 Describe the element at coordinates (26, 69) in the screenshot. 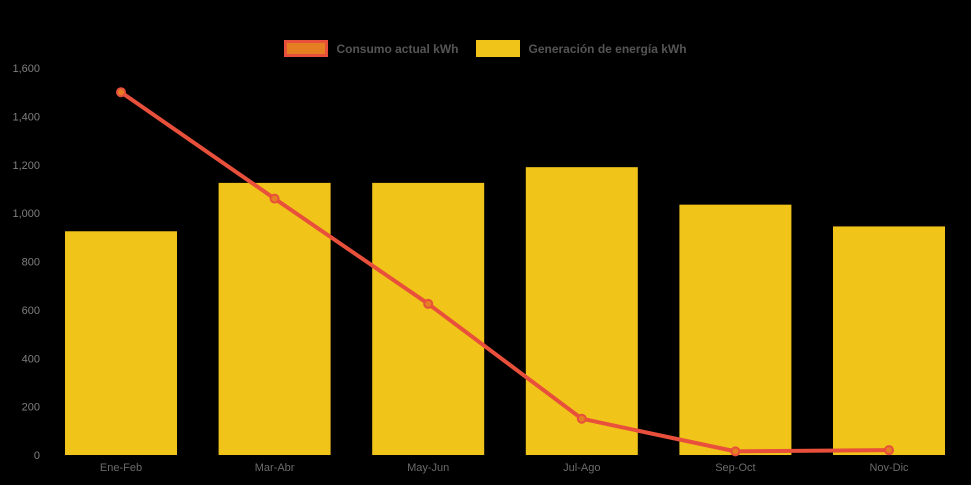

I see `y-axis-tick-label: 1,600` at that location.